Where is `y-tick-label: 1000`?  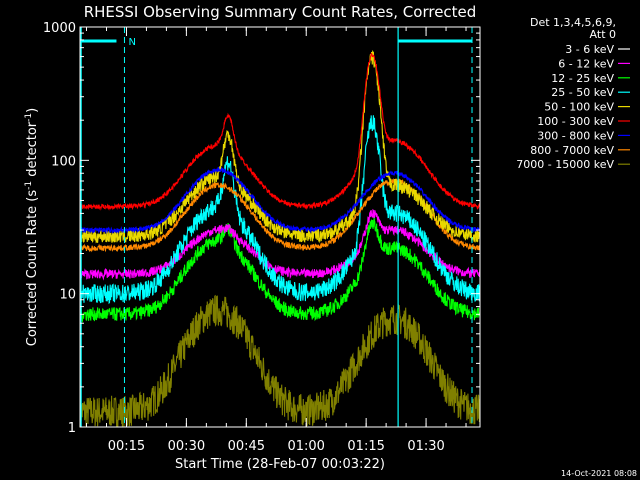 y-tick-label: 1000 is located at coordinates (59, 28).